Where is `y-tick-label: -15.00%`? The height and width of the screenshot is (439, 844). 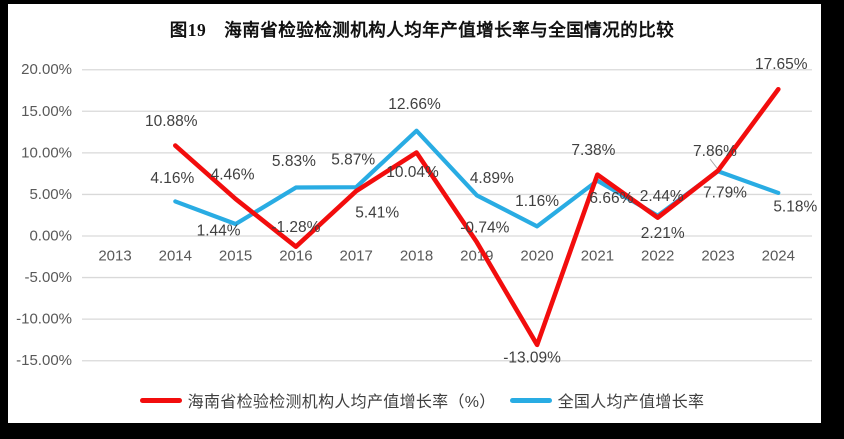
y-tick-label: -15.00% is located at coordinates (44, 360).